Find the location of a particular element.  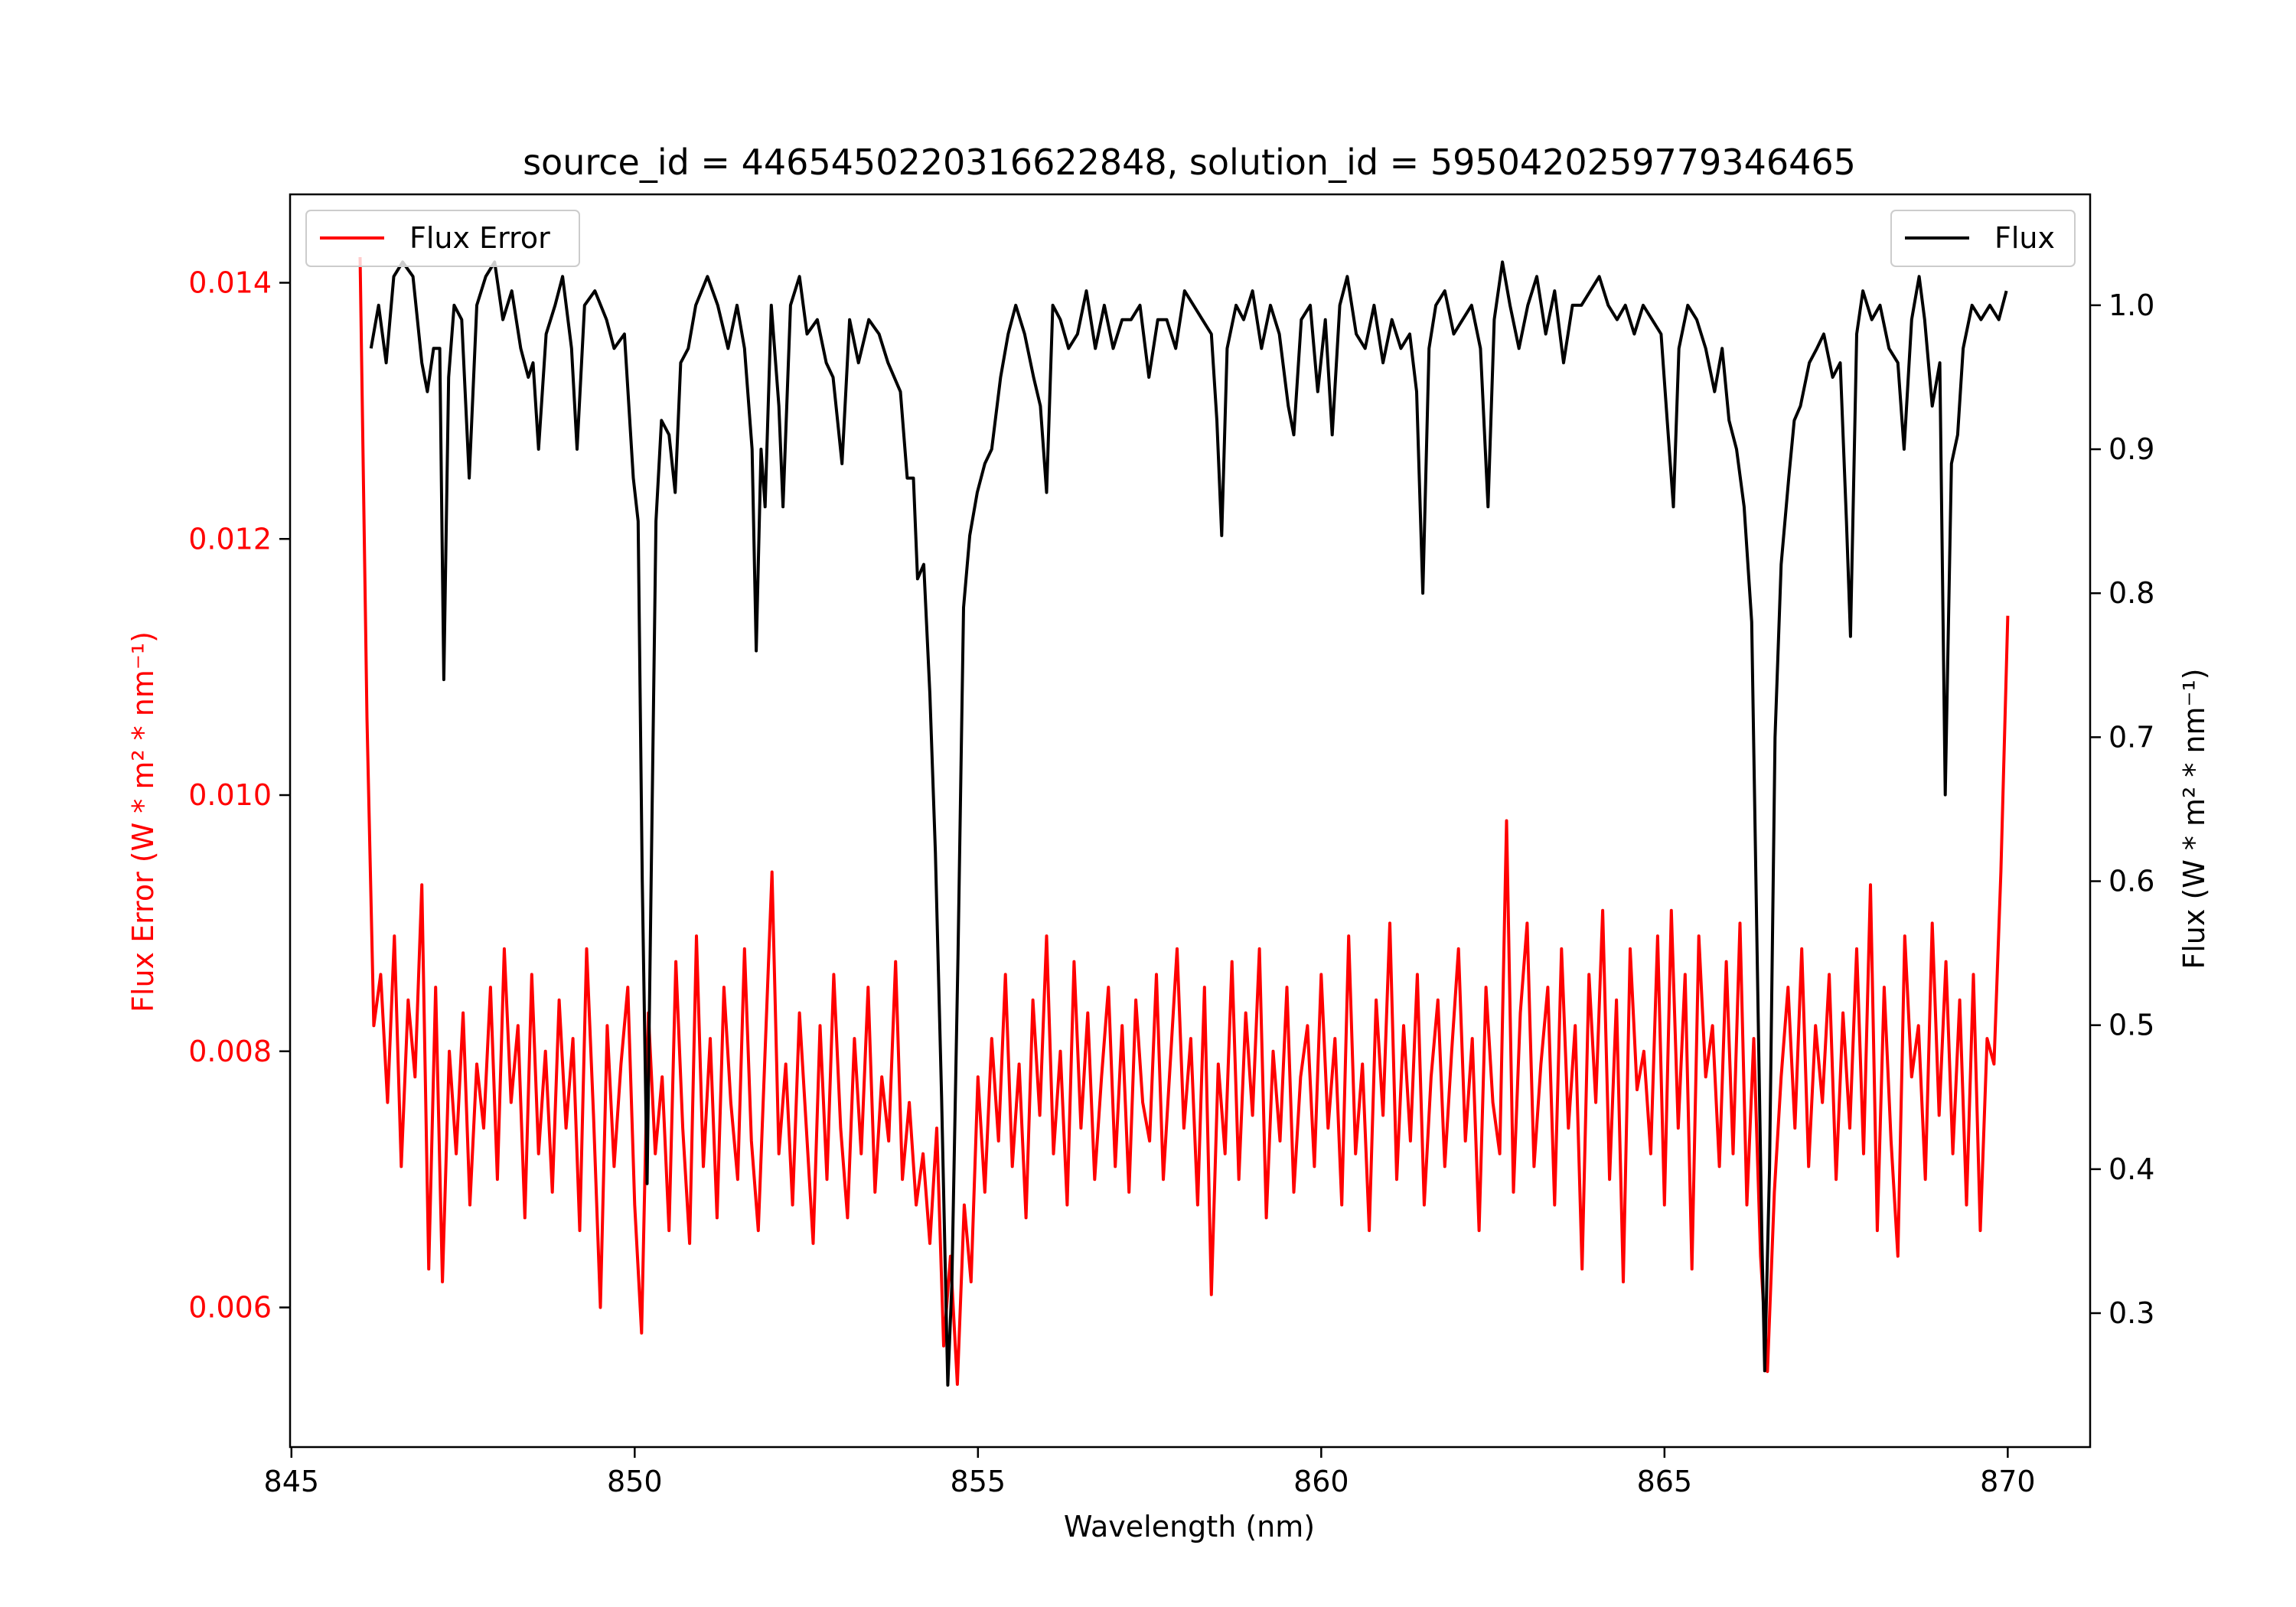

legend-flux: Flux is located at coordinates (1983, 239).